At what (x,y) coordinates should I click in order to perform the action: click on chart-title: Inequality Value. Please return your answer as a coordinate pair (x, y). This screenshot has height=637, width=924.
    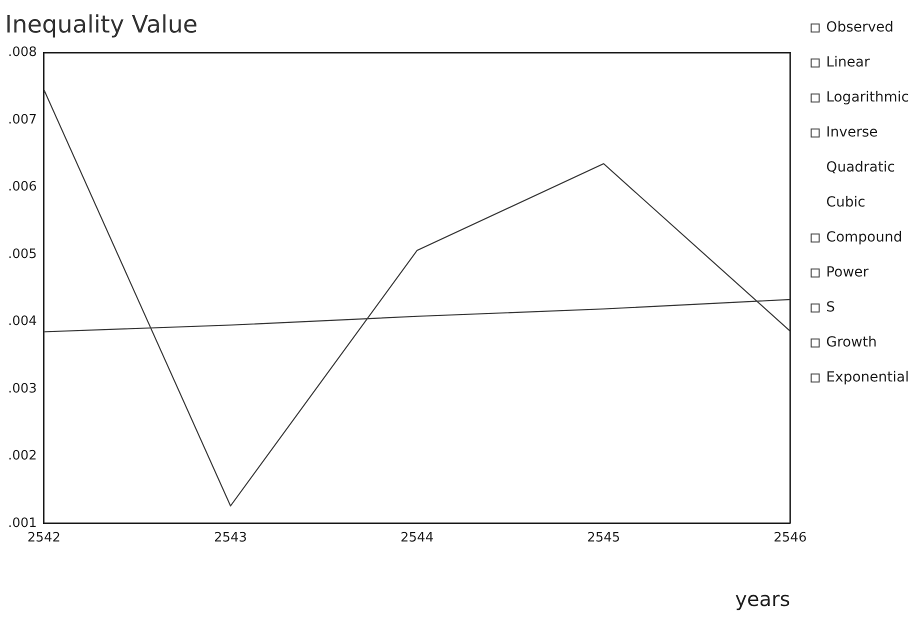
    Looking at the image, I should click on (101, 24).